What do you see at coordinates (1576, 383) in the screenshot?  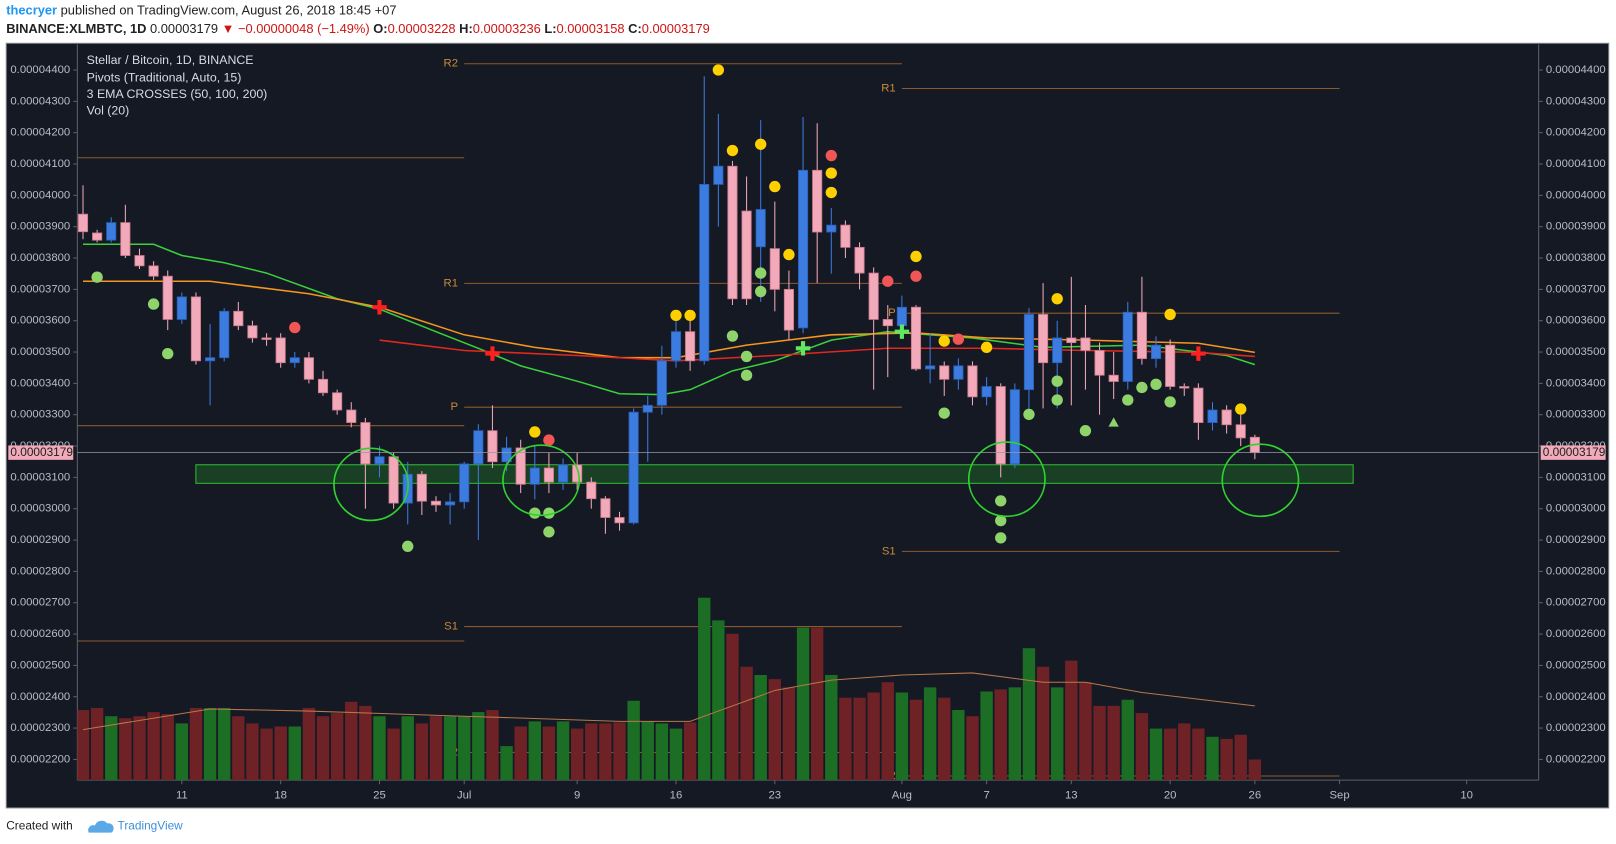 I see `y-tick-label: 0.00003400` at bounding box center [1576, 383].